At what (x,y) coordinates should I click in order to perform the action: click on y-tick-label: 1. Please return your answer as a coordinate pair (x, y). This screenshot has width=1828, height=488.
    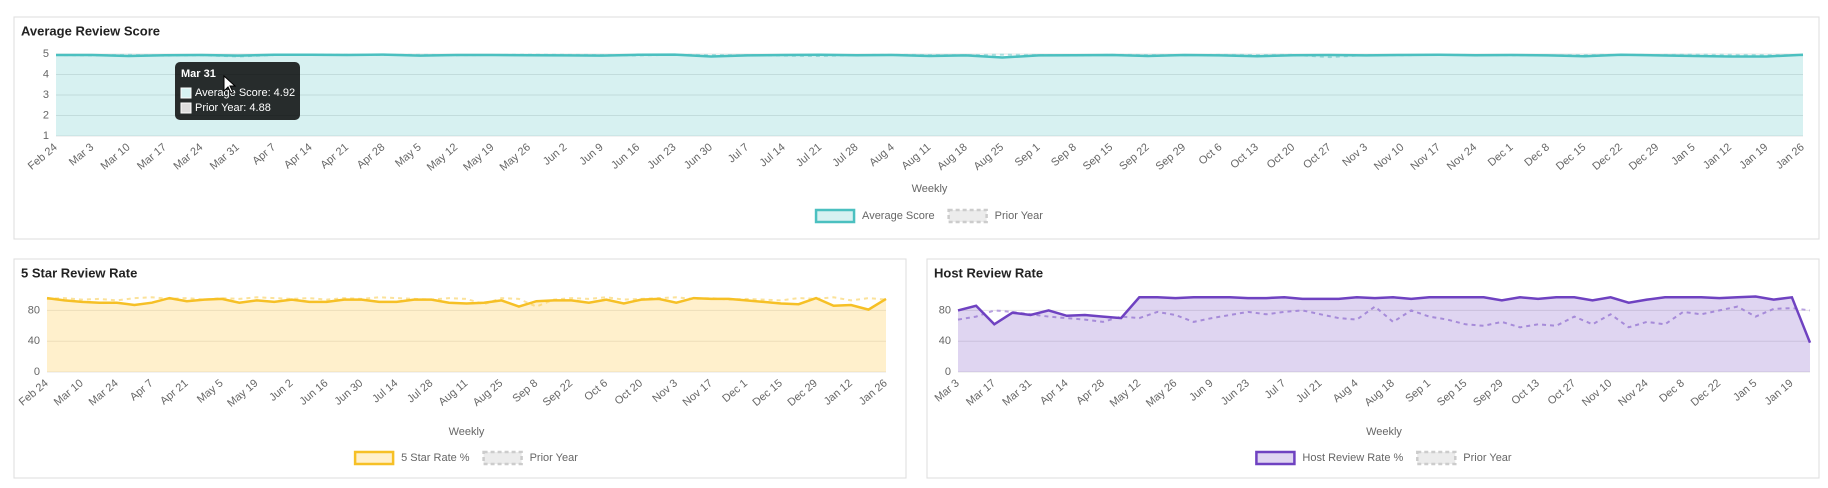
    Looking at the image, I should click on (46, 136).